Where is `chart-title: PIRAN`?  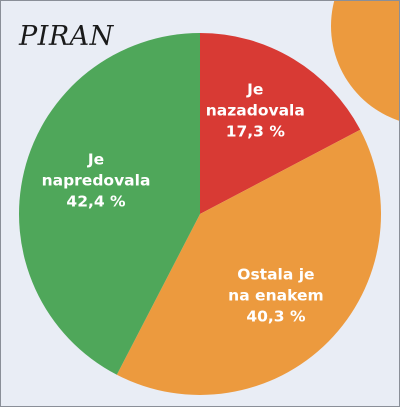 chart-title: PIRAN is located at coordinates (66, 36).